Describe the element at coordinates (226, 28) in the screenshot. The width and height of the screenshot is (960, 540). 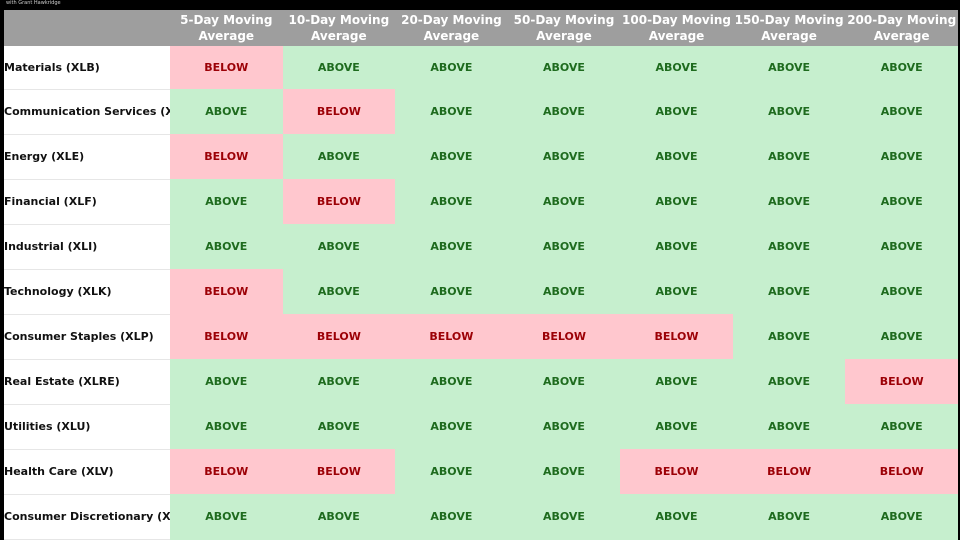
I see `column-header: 5-Day Moving Average` at that location.